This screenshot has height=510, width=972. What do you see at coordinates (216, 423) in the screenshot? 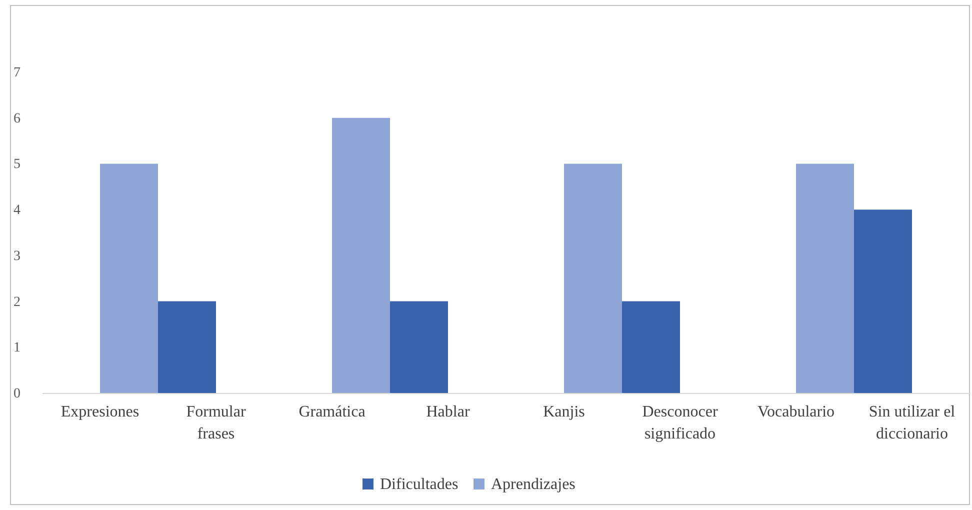
I see `x-tick-label: Formular frases` at bounding box center [216, 423].